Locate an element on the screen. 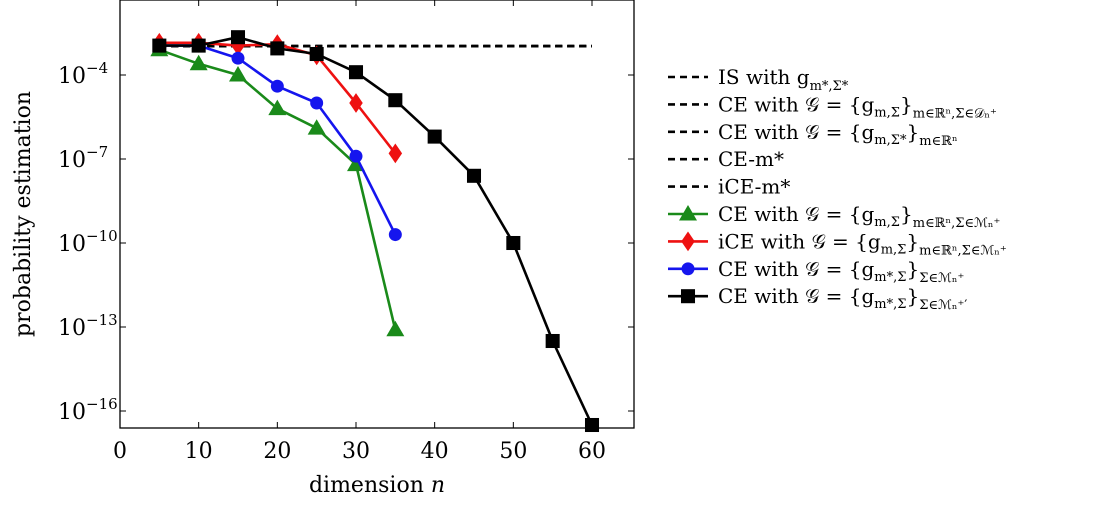 This screenshot has height=508, width=1113. x-tick-label: 30 is located at coordinates (356, 451).